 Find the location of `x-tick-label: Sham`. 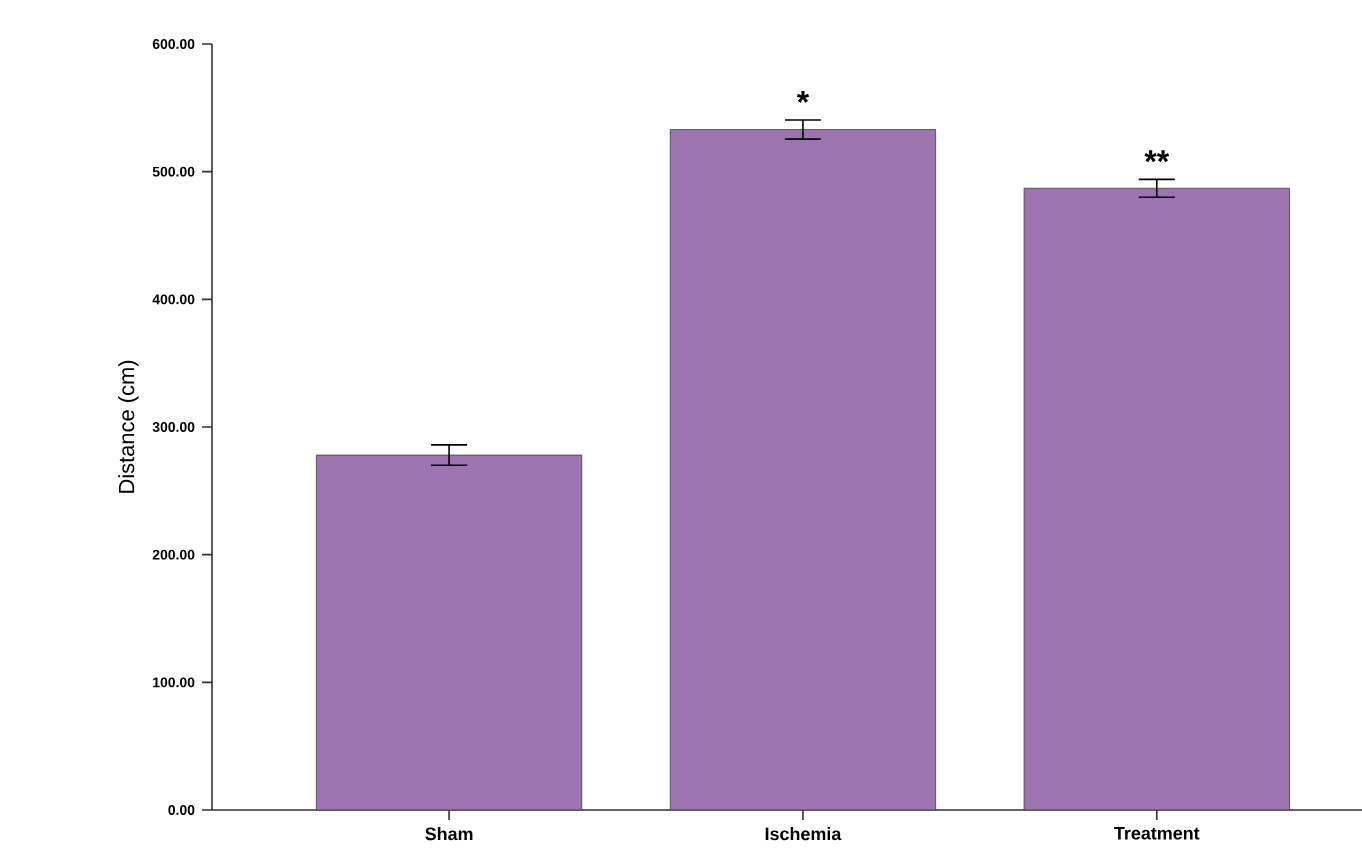

x-tick-label: Sham is located at coordinates (449, 834).